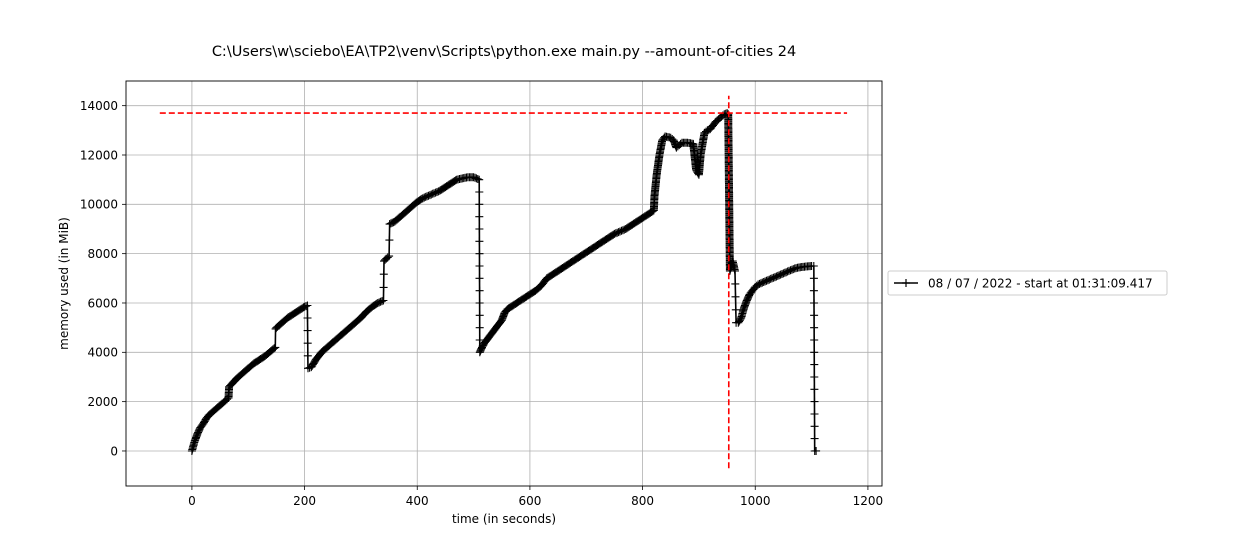 The image size is (1260, 540). What do you see at coordinates (99, 106) in the screenshot?
I see `y-tick-label: 14000` at bounding box center [99, 106].